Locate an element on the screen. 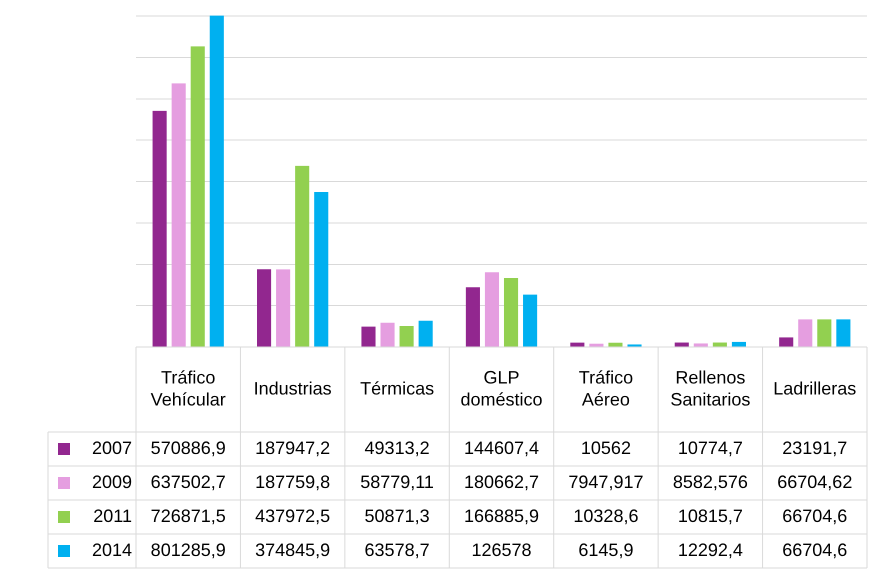  data-label: 63578,7 is located at coordinates (397, 550).